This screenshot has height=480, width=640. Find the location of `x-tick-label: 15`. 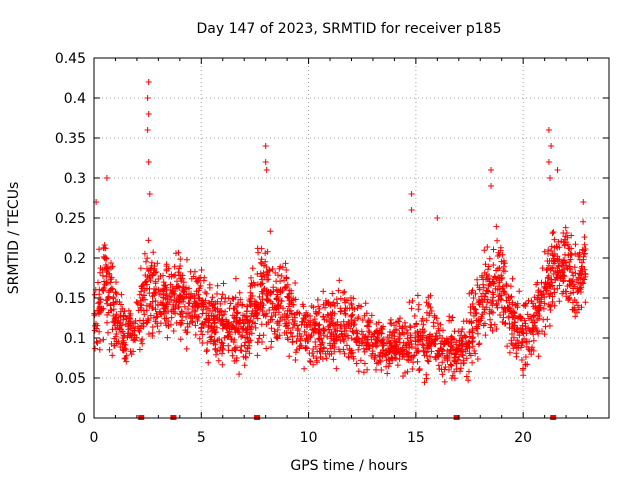

x-tick-label: 15 is located at coordinates (416, 438).